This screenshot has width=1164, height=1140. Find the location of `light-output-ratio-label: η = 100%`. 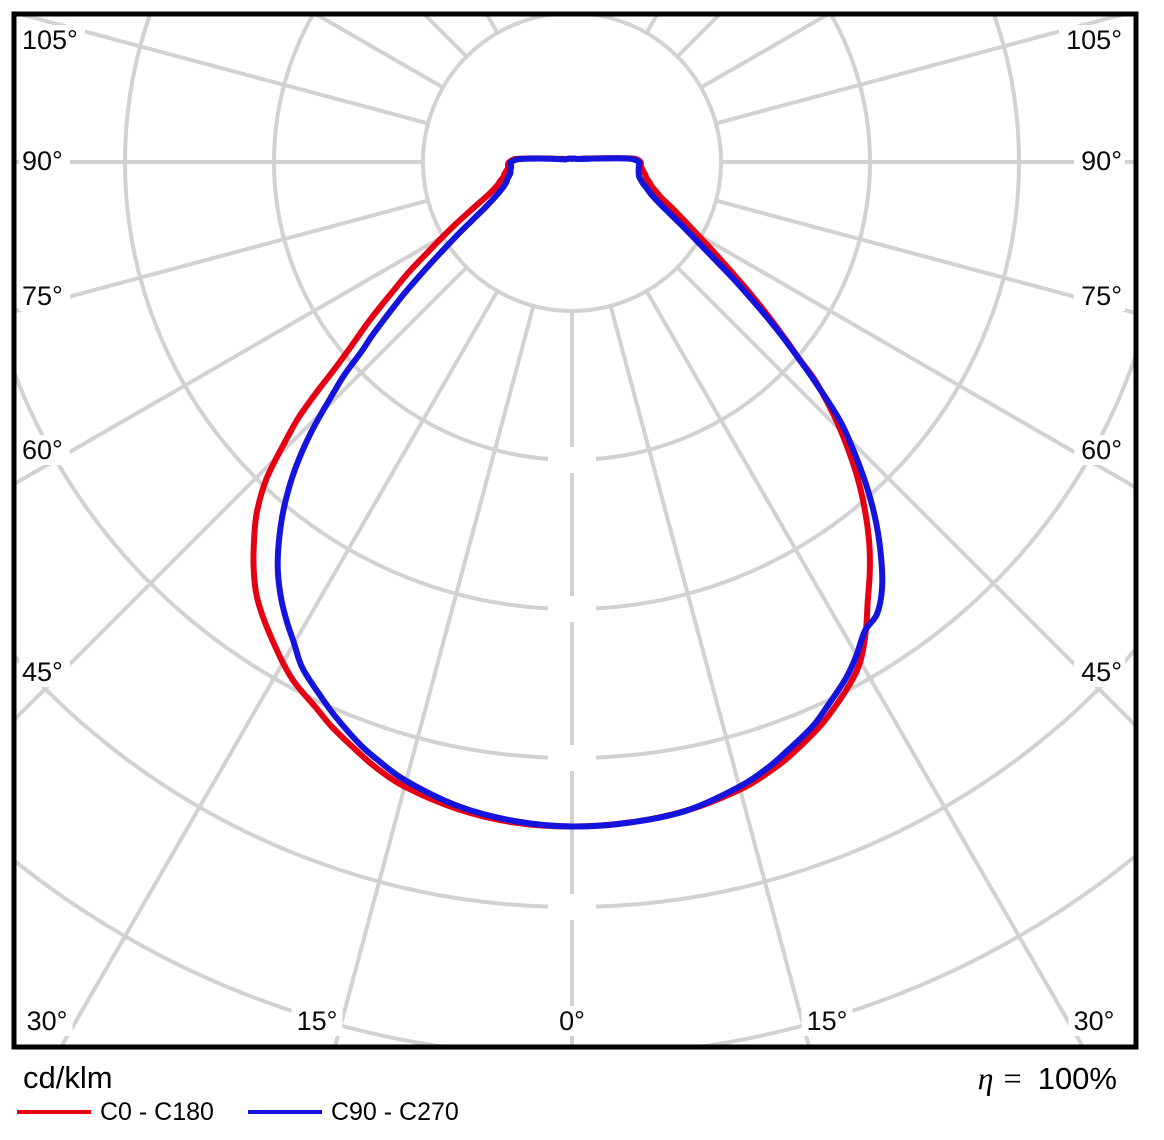

light-output-ratio-label: η = 100% is located at coordinates (1047, 1078).